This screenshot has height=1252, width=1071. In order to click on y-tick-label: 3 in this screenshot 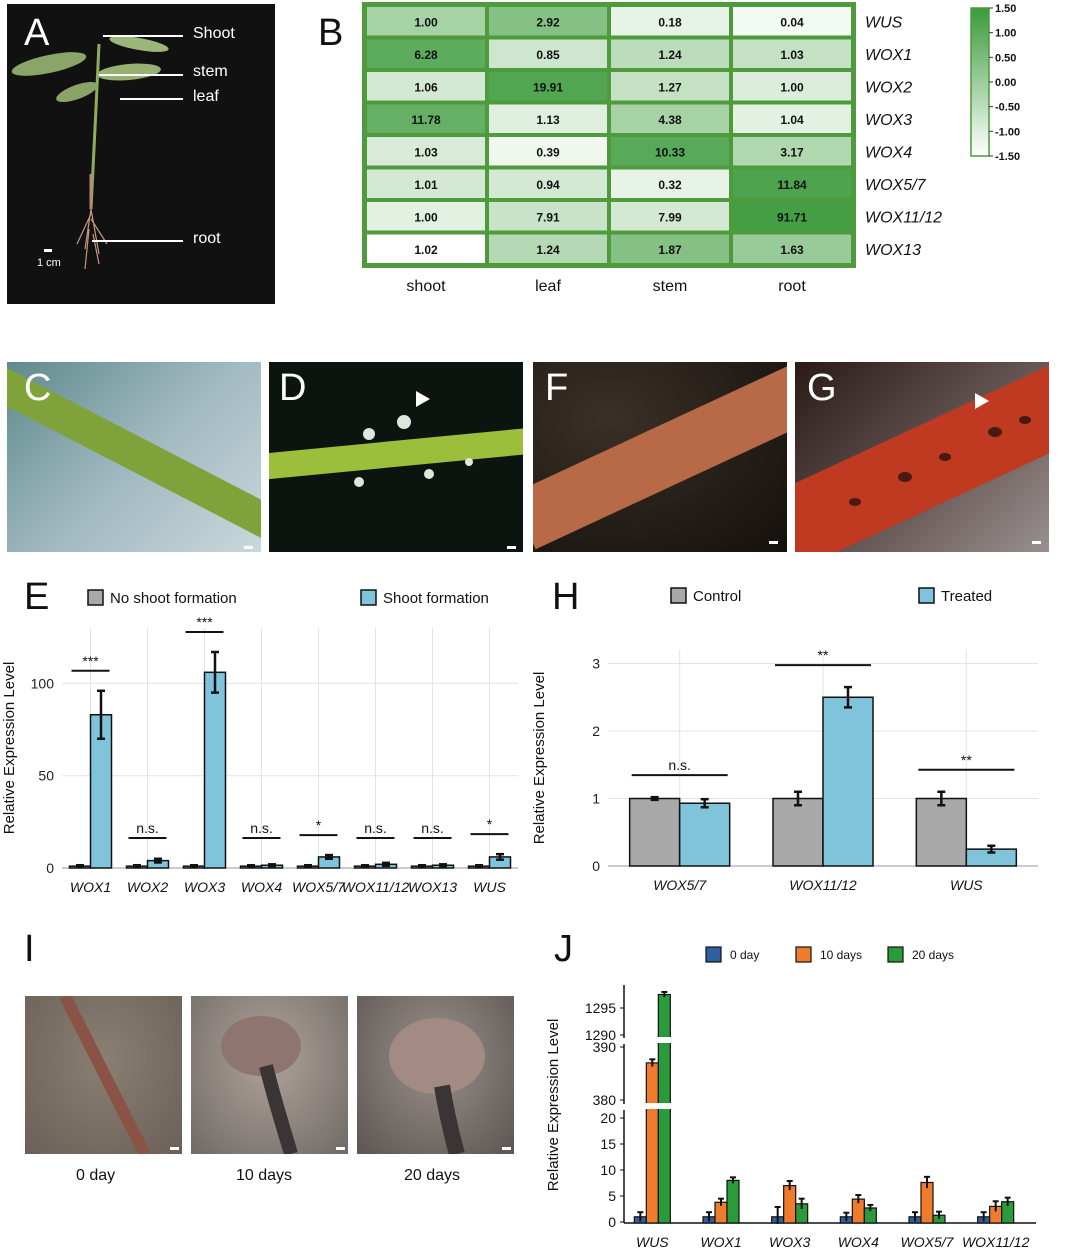, I will do `click(596, 664)`.